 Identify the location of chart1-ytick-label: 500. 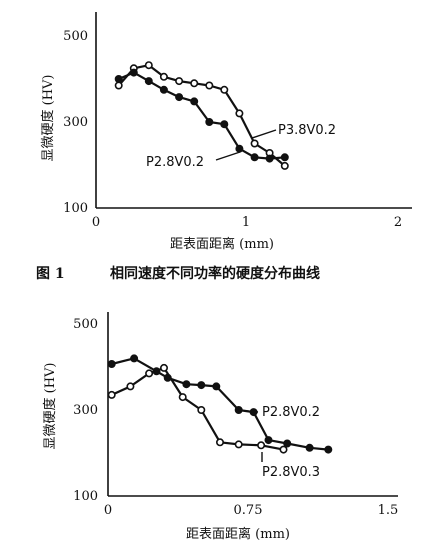
(75, 36).